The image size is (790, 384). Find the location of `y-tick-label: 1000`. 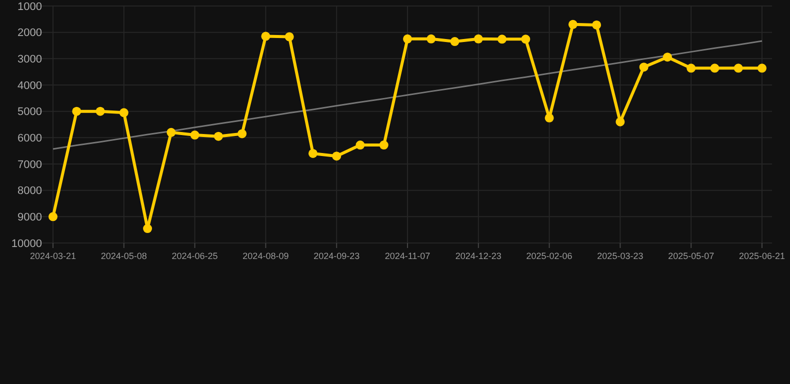

y-tick-label: 1000 is located at coordinates (30, 6).